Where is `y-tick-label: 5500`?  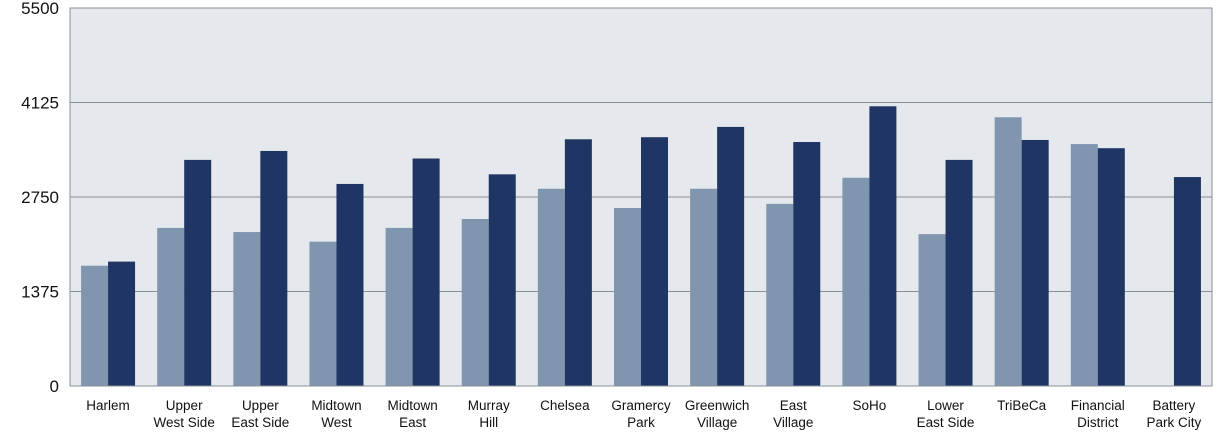
y-tick-label: 5500 is located at coordinates (40, 9).